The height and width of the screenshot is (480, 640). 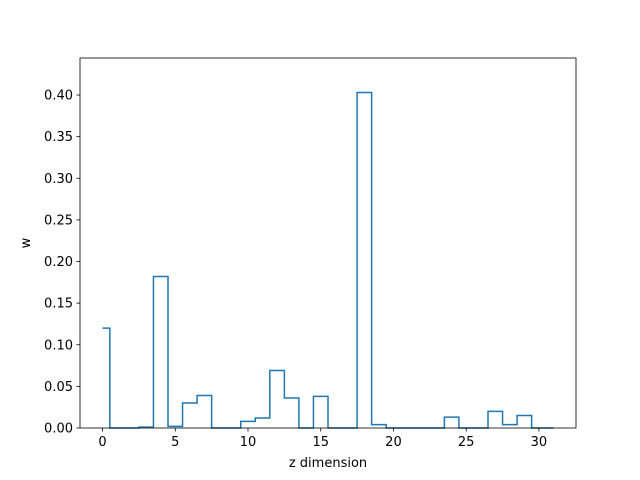 I want to click on y-tick-label: 0.30, so click(x=58, y=179).